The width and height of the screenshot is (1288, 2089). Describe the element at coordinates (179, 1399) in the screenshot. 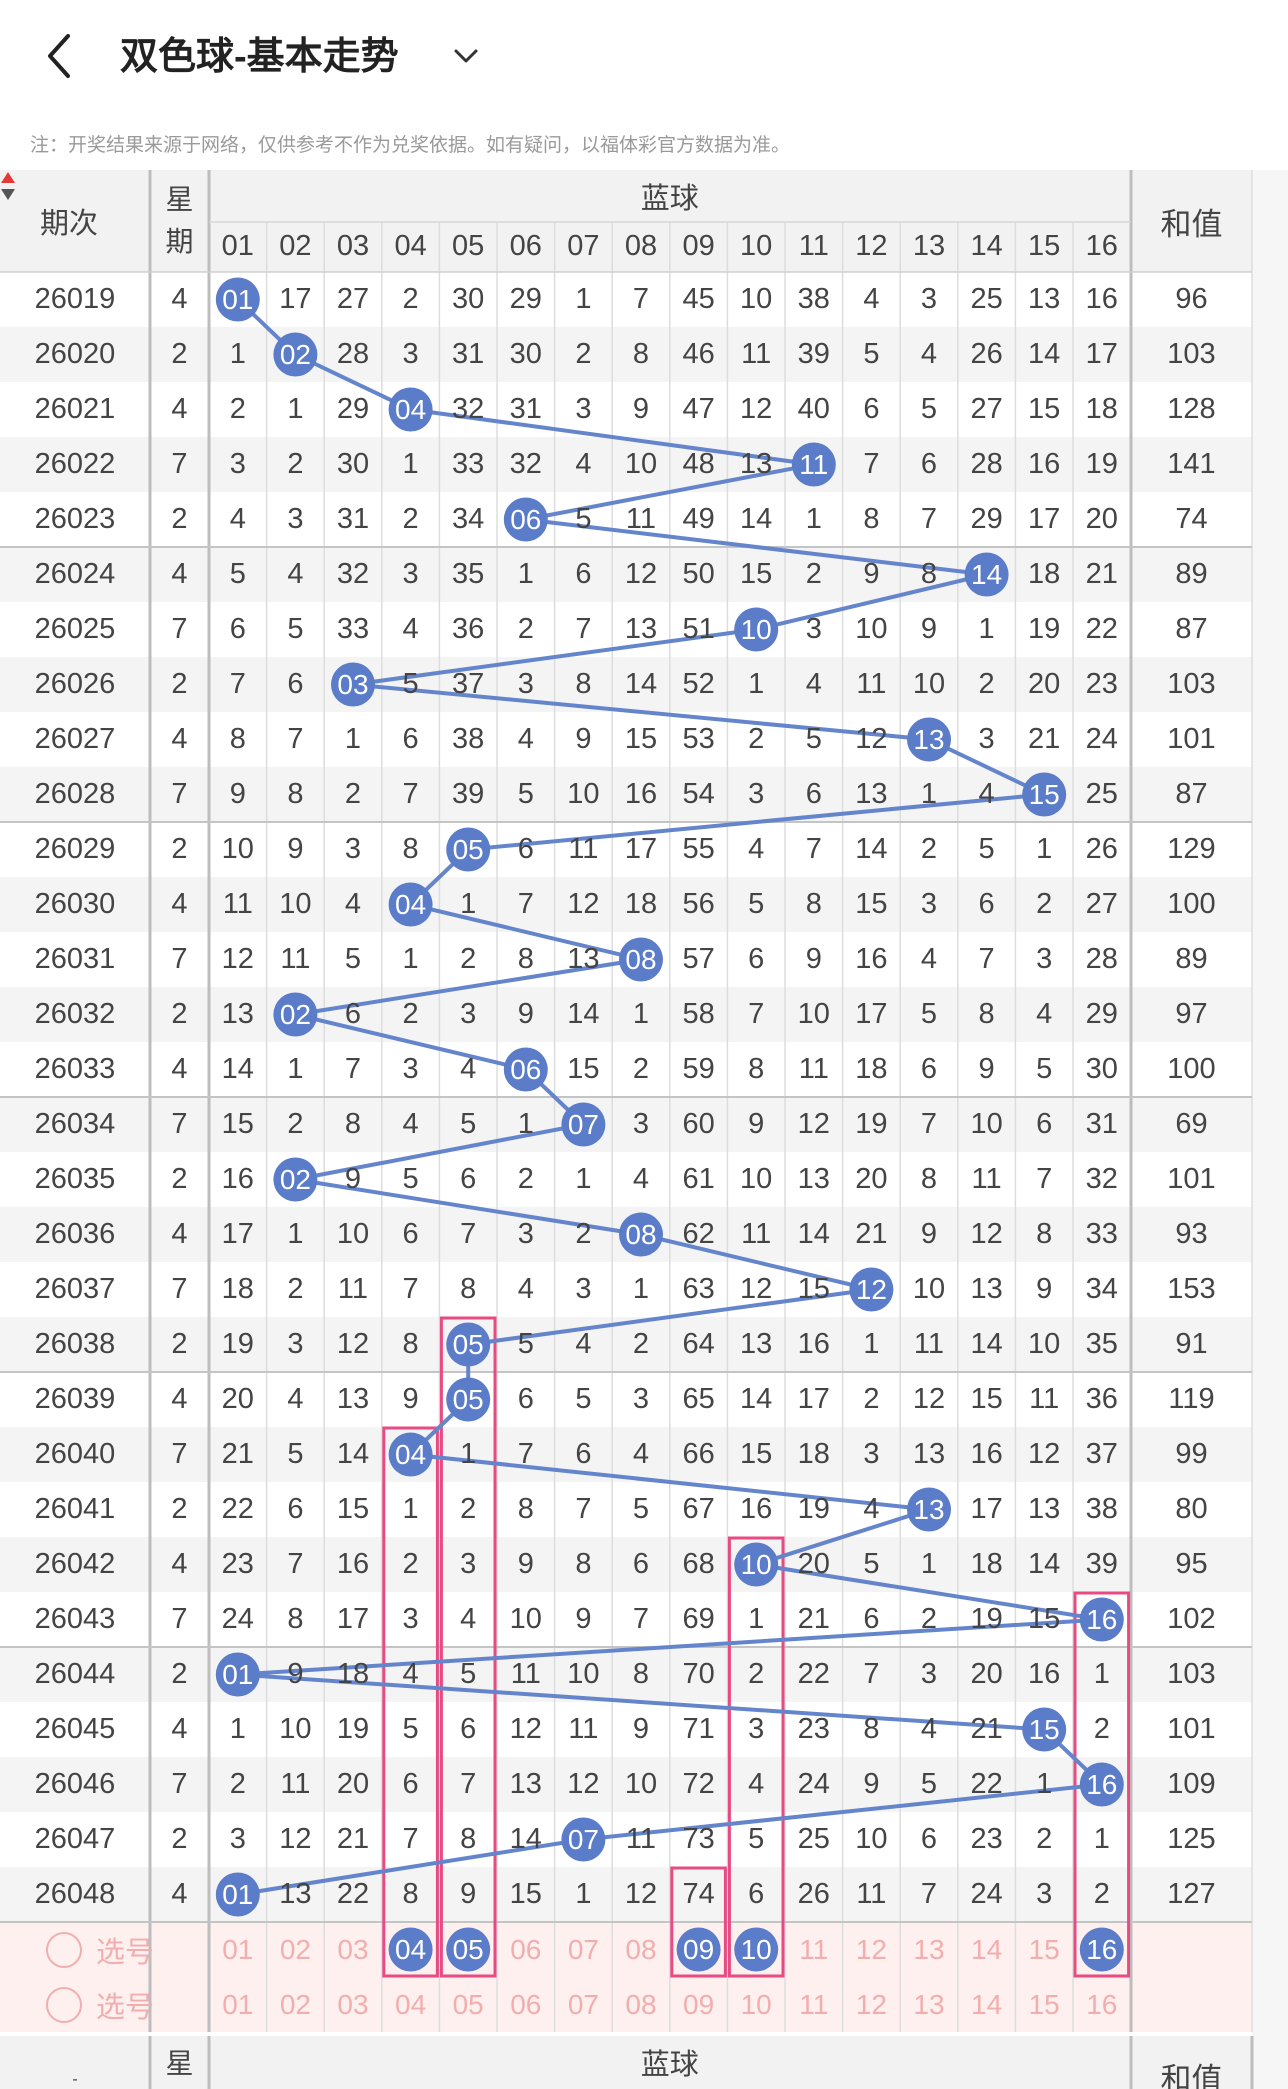

I see `week-cell: 4` at that location.